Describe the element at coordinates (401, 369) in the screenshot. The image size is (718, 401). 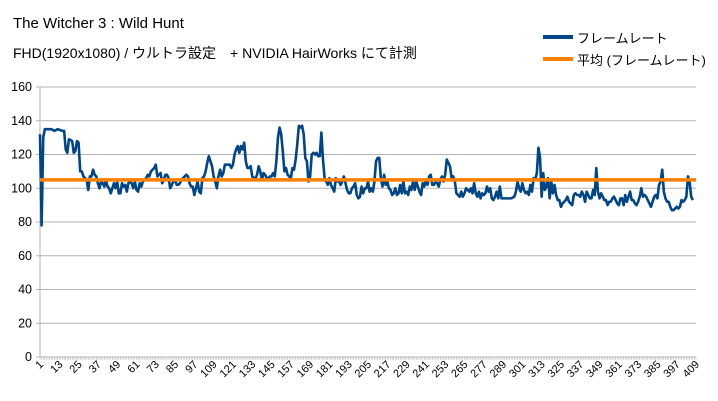
I see `x-tick-label: 229` at that location.